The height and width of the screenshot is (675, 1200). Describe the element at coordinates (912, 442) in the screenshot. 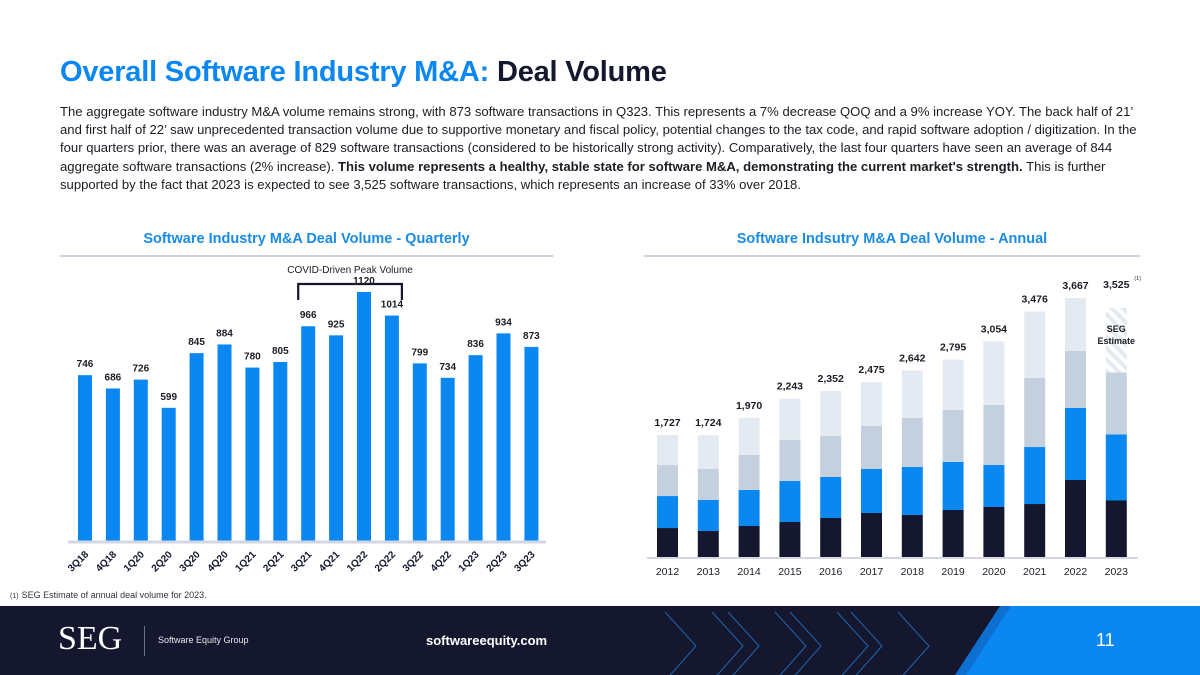

I see `annual-segment-2018-q3` at that location.